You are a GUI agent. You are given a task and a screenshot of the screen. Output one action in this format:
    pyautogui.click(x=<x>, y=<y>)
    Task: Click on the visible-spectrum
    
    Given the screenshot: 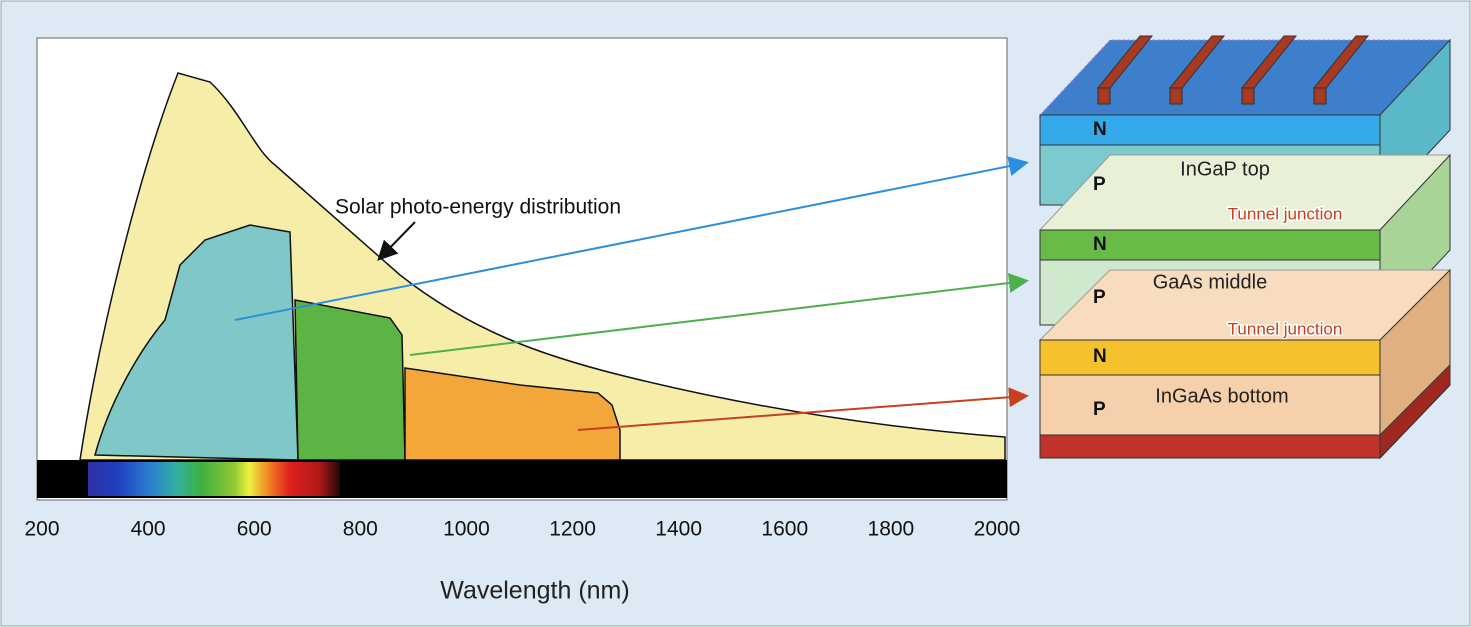 What is the action you would take?
    pyautogui.click(x=214, y=479)
    